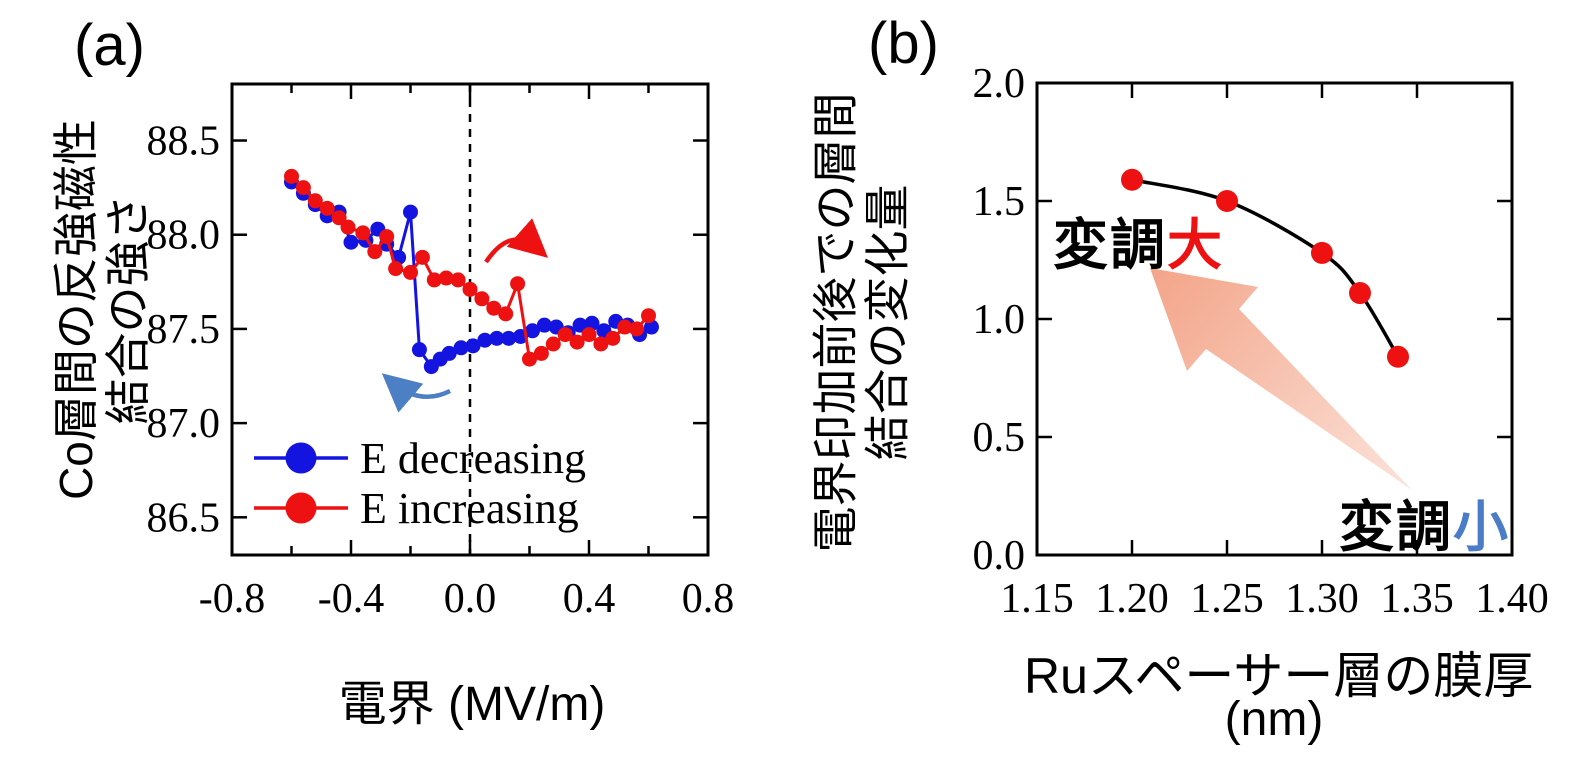  What do you see at coordinates (351, 599) in the screenshot?
I see `x-tick-label: -0.4` at bounding box center [351, 599].